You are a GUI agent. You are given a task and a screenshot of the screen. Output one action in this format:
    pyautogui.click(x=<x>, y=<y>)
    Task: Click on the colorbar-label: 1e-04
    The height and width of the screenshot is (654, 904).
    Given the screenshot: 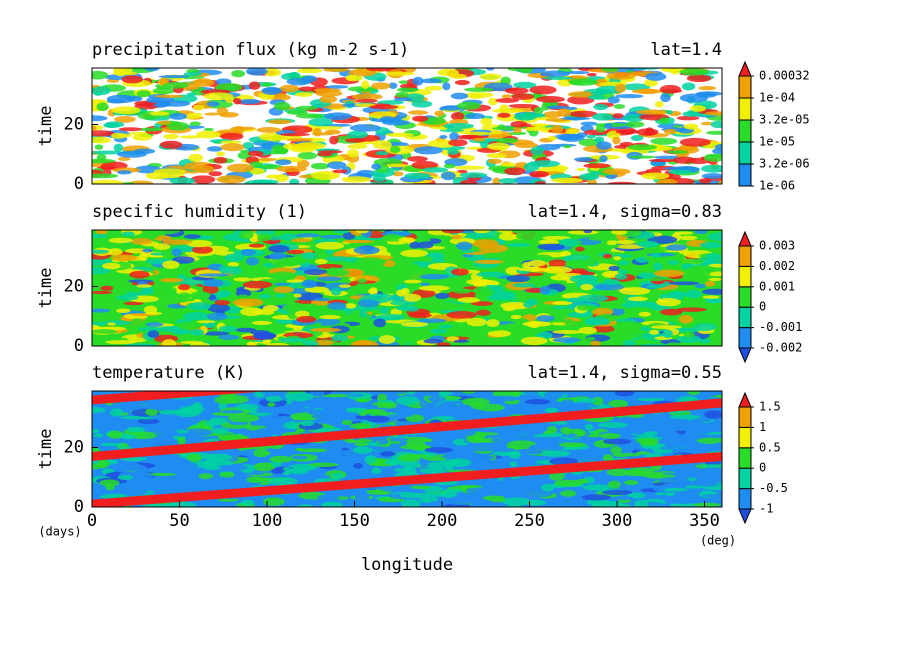 What is the action you would take?
    pyautogui.click(x=777, y=98)
    